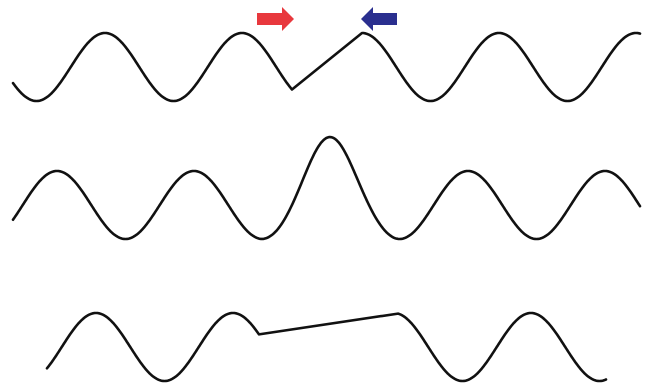  Describe the element at coordinates (275, 19) in the screenshot. I see `right-moving-arrow-icon` at that location.